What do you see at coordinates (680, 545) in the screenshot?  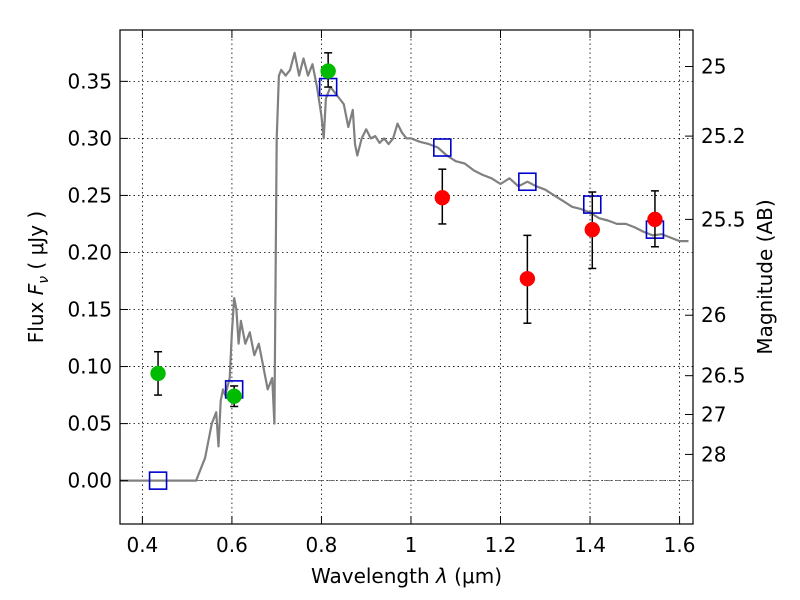 I see `x-tick-label: 1.6` at bounding box center [680, 545].